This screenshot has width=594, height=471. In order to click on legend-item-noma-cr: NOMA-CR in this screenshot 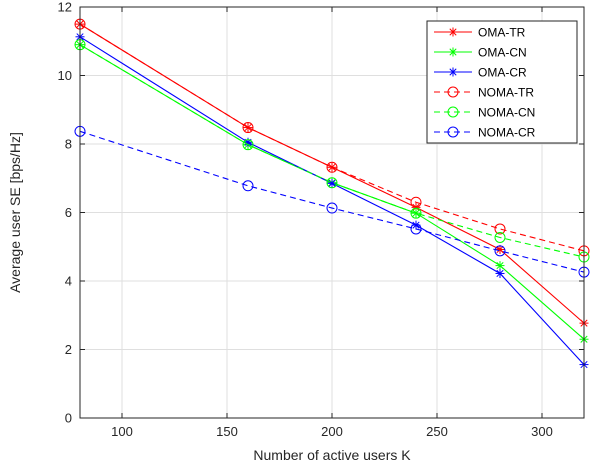, I will do `click(485, 133)`.